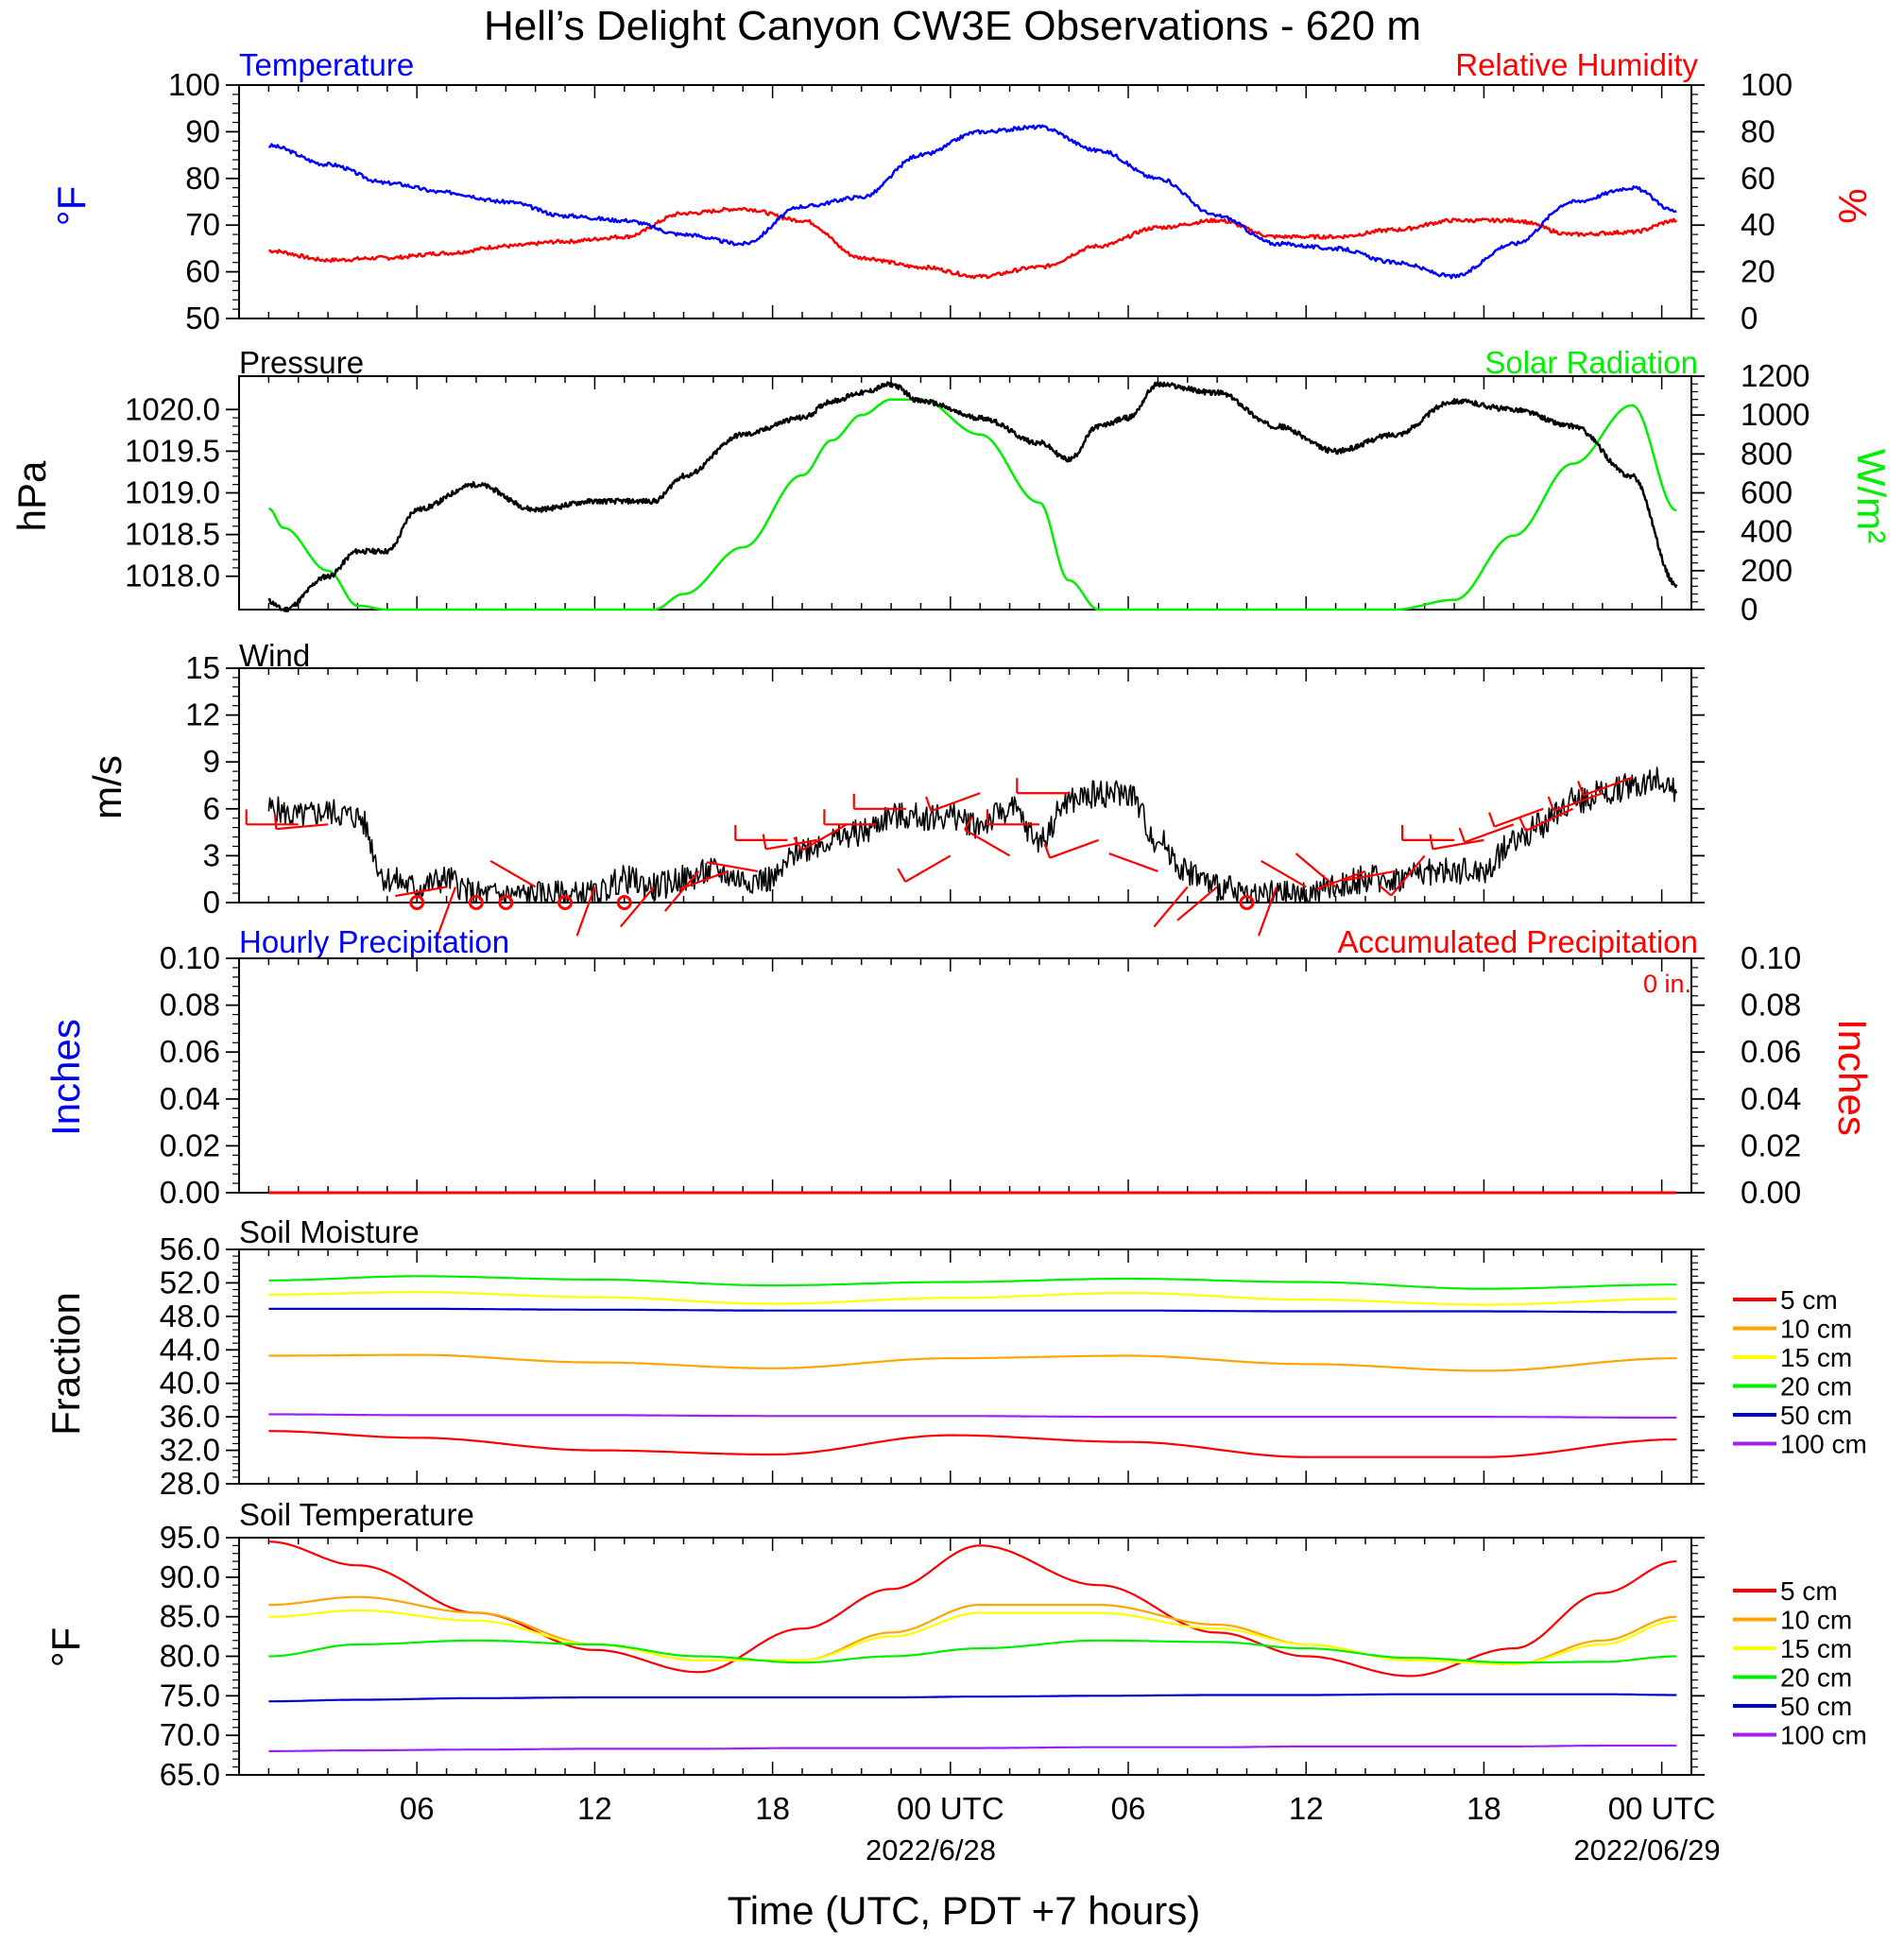 This screenshot has height=1945, width=1904. Describe the element at coordinates (1517, 941) in the screenshot. I see `accum-precip-label: Accumulated Precipitation` at that location.